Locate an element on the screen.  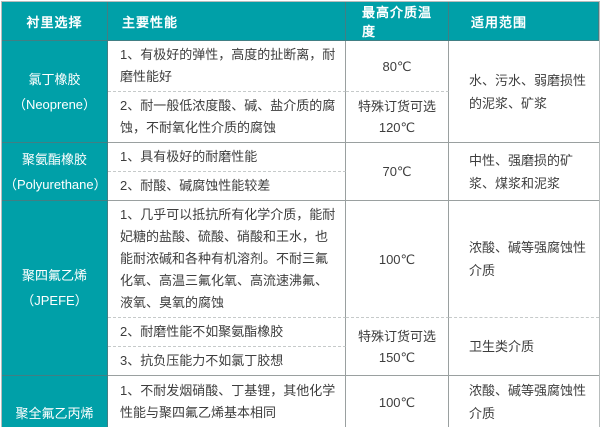
material-name: 聚四氟乙烯 is located at coordinates (54, 275).